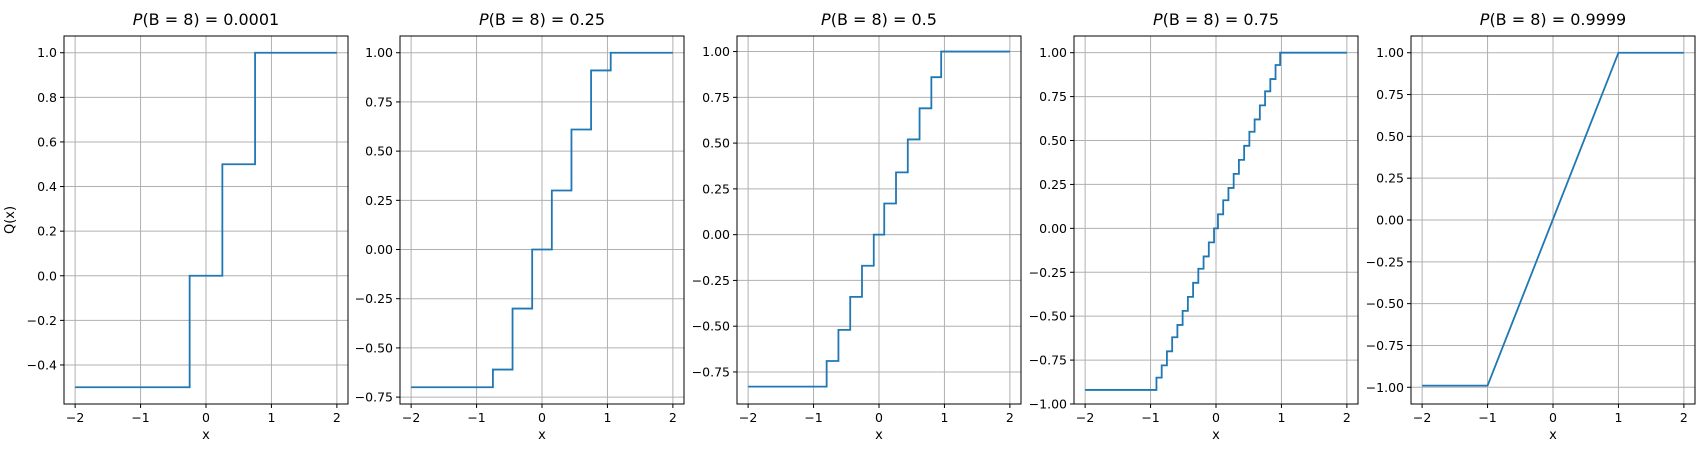  Describe the element at coordinates (10, 220) in the screenshot. I see `y-axis-label: Q(x)` at that location.